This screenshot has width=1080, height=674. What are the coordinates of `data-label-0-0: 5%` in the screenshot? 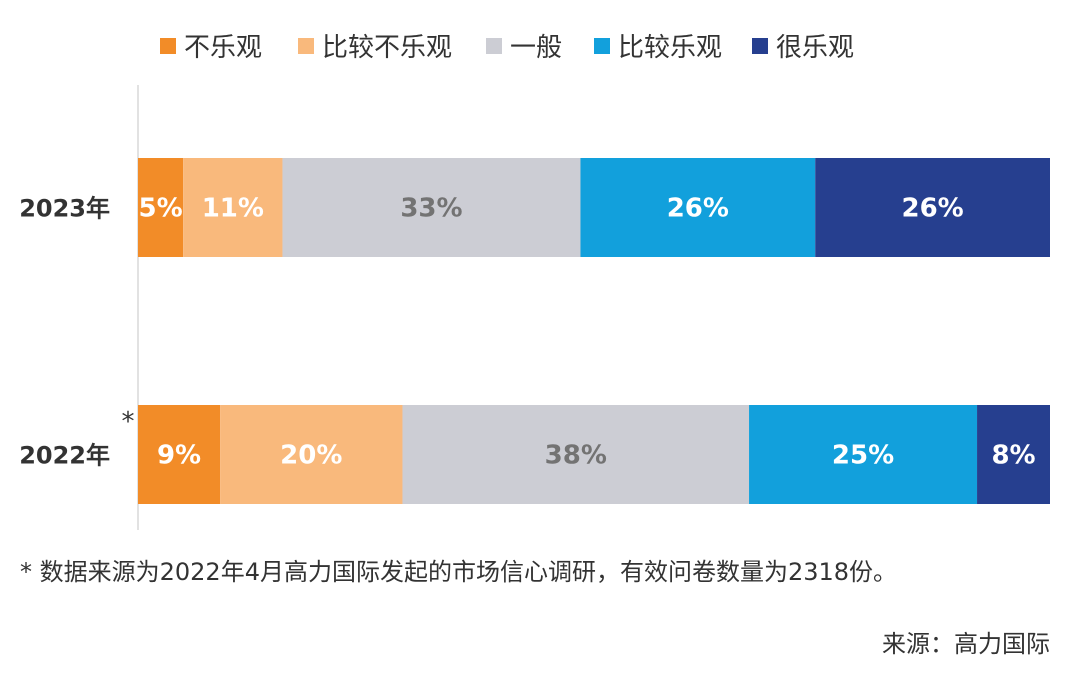 It's located at (160, 209).